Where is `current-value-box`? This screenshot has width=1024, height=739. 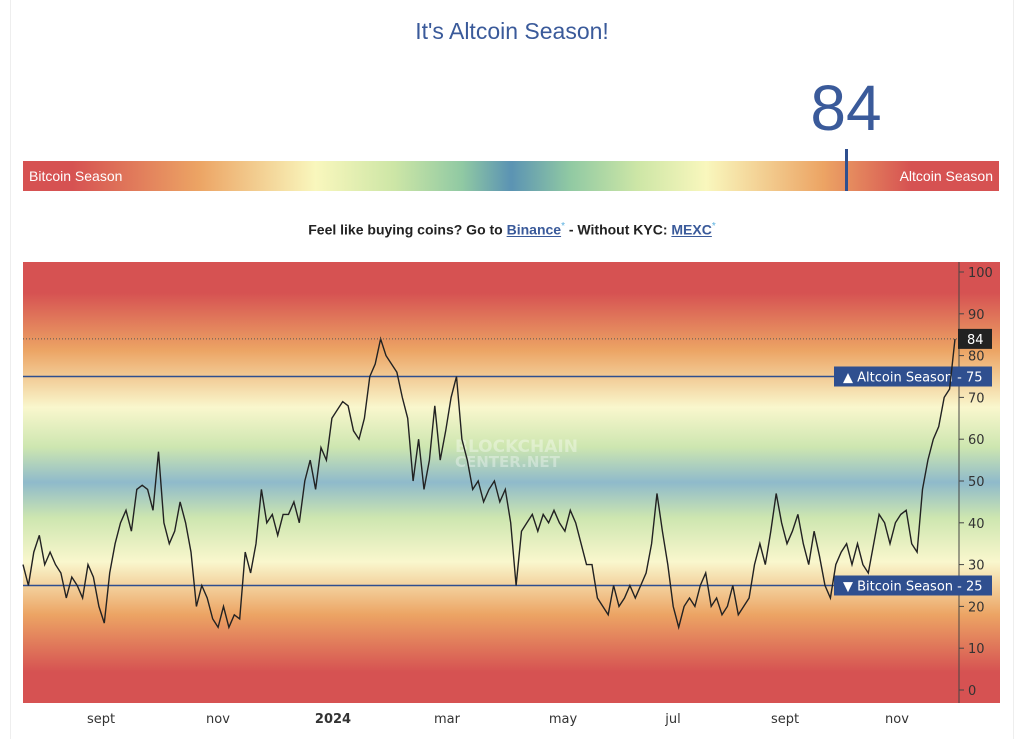
current-value-box is located at coordinates (975, 338).